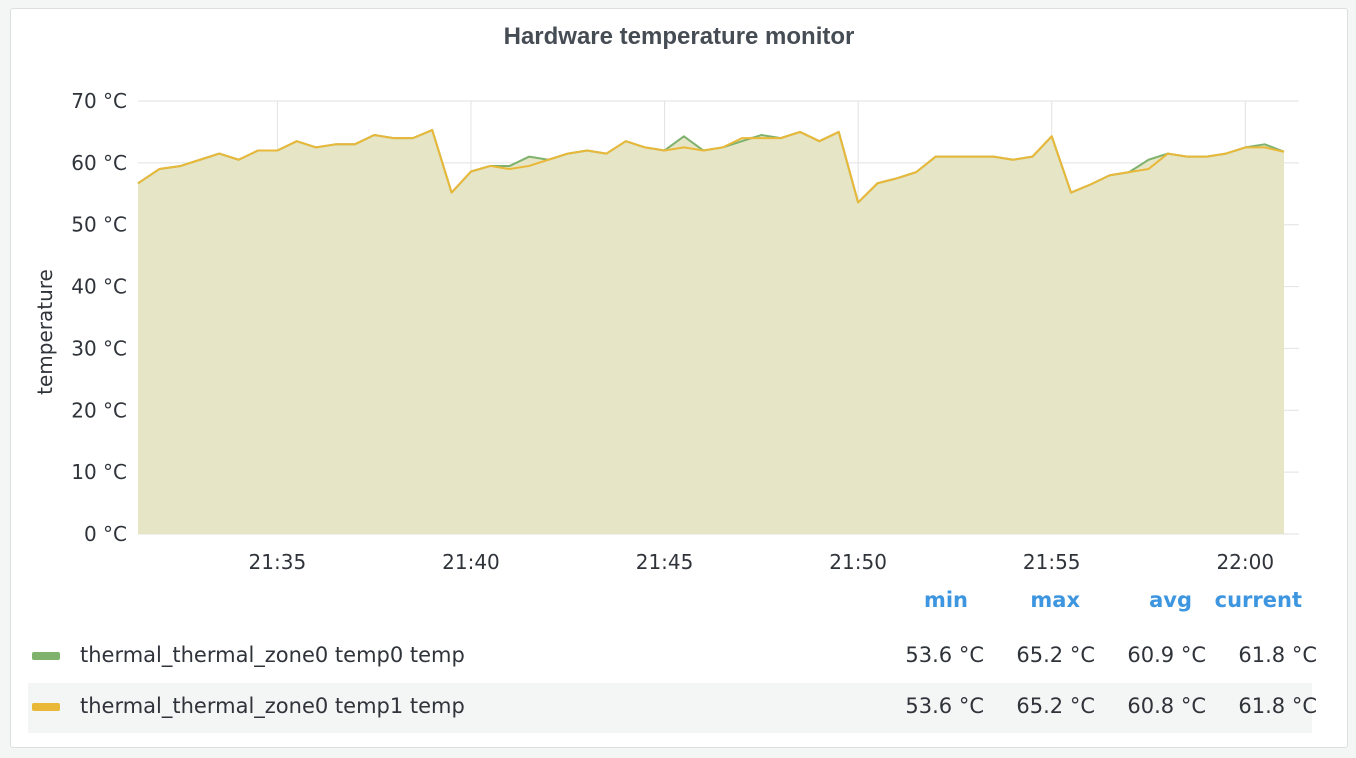 The width and height of the screenshot is (1356, 758). I want to click on y-tick-label: 30 °C, so click(99, 348).